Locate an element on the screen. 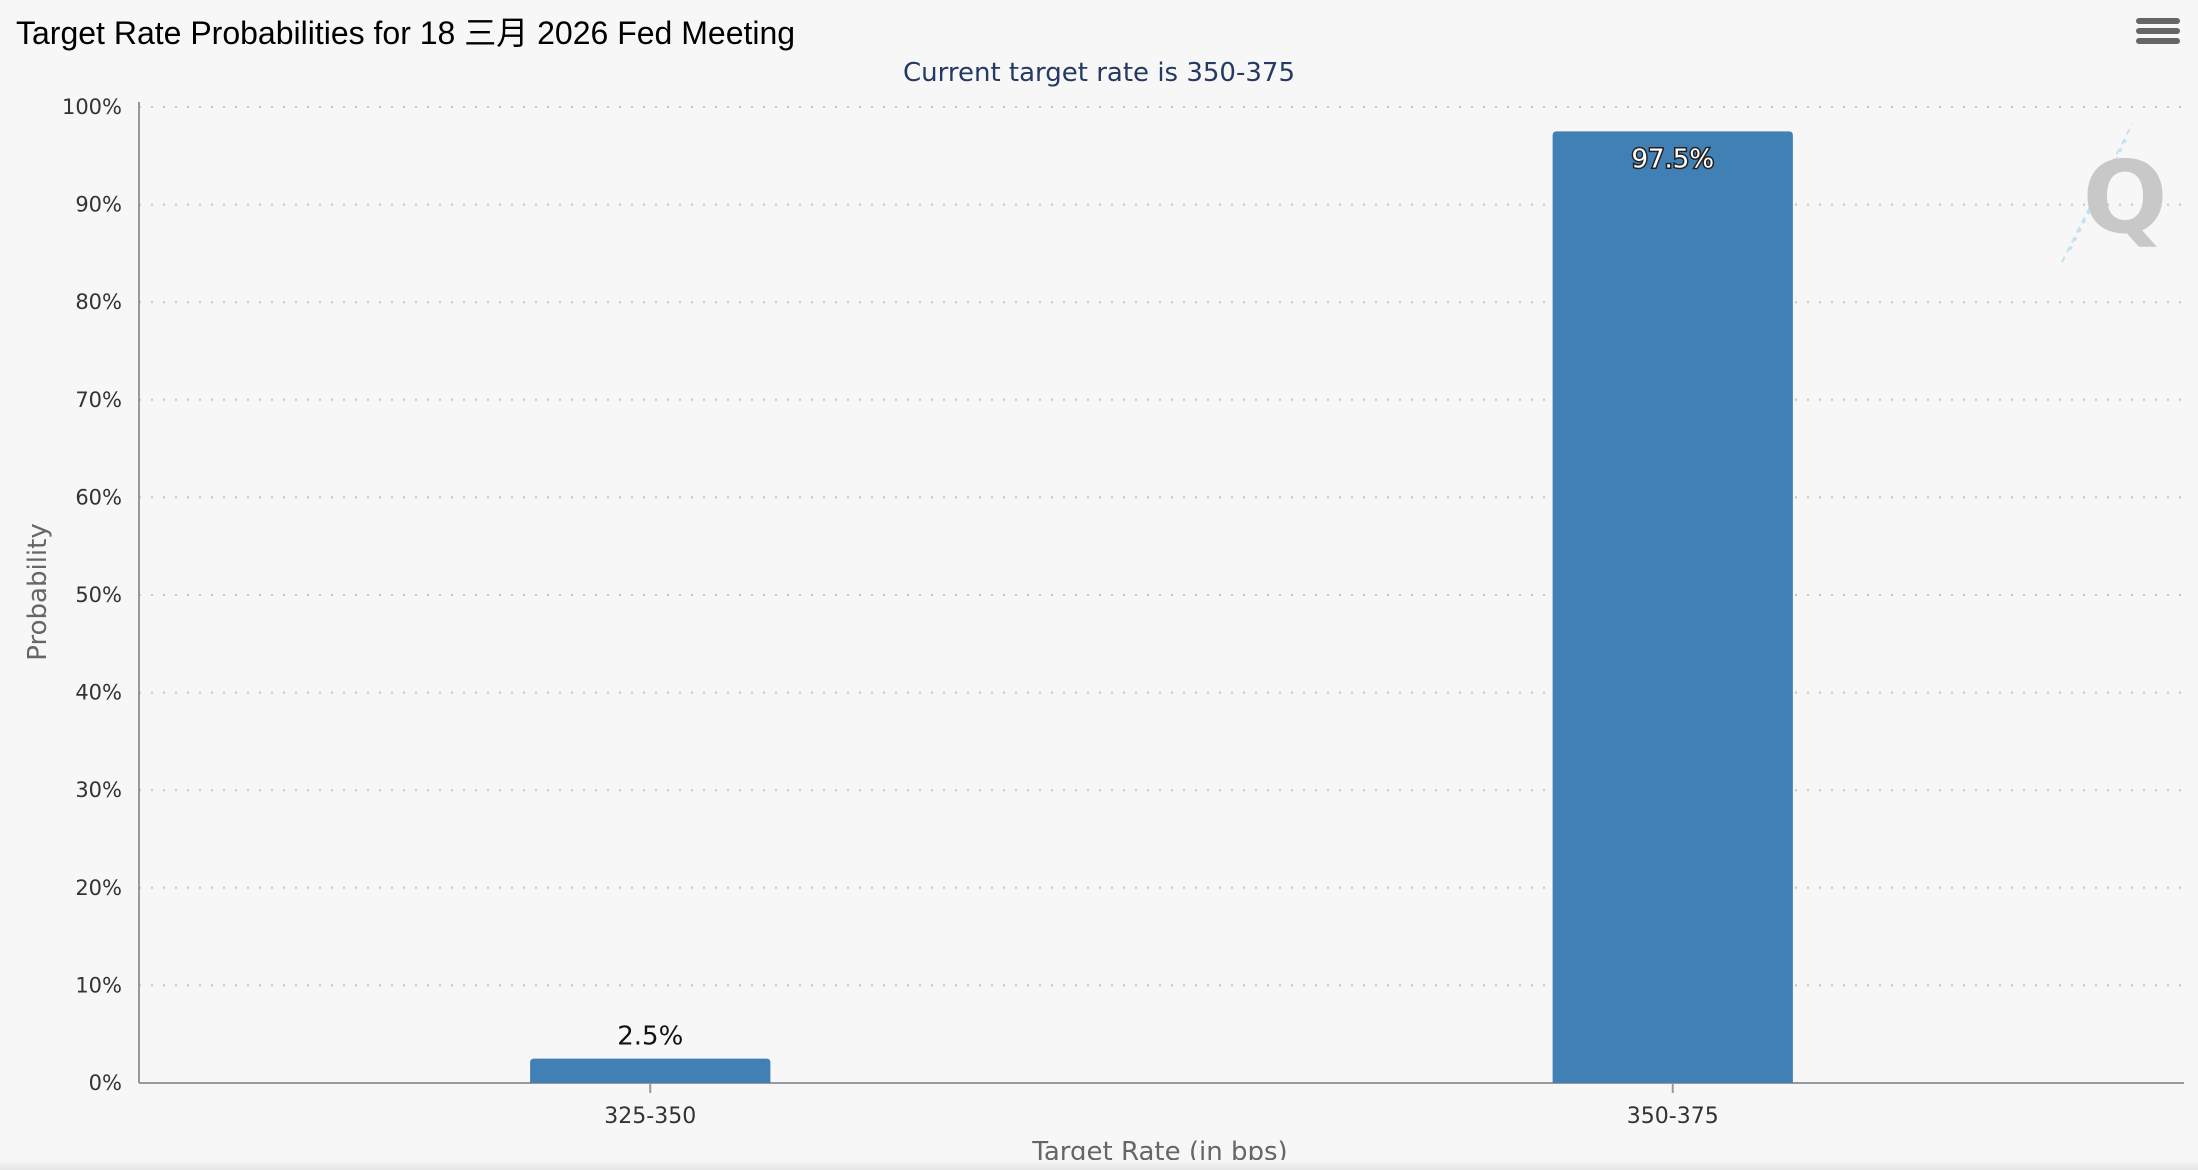  bar-data-label: 97.5% is located at coordinates (1672, 159).